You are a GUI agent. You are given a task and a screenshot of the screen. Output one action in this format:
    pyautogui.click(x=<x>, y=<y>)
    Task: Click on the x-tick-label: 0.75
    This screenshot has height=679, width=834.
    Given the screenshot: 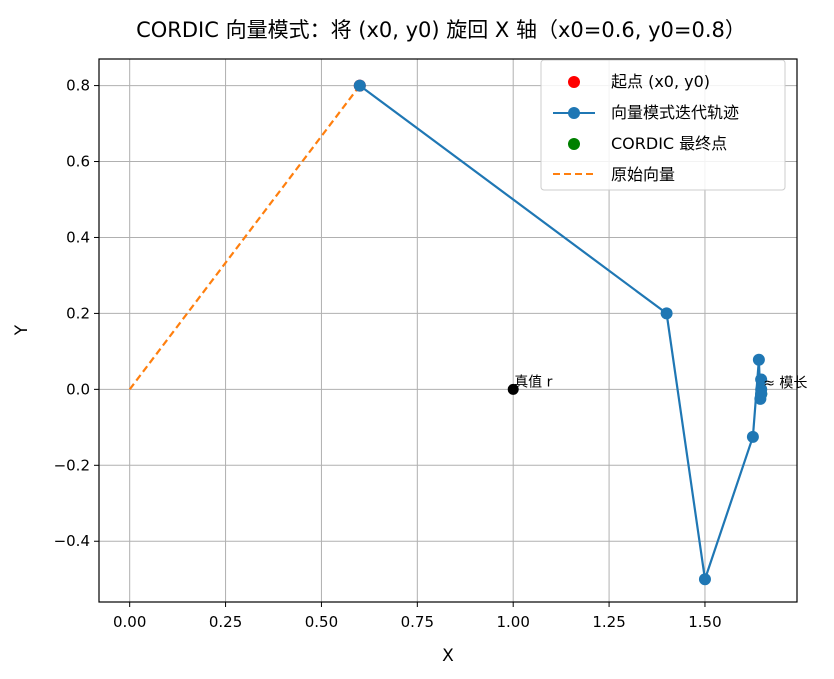 What is the action you would take?
    pyautogui.click(x=417, y=622)
    